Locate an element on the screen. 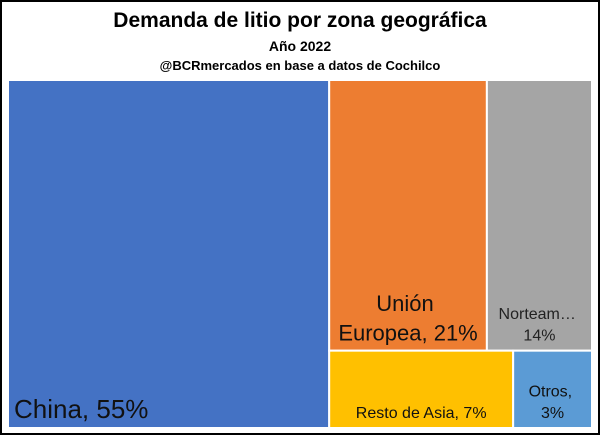 Image resolution: width=600 pixels, height=435 pixels. data-label: Resto de Asia, 7% is located at coordinates (421, 413).